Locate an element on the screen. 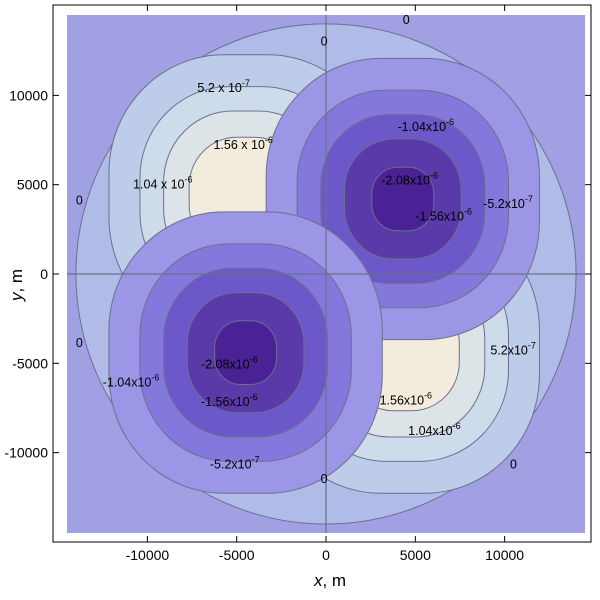 Image resolution: width=600 pixels, height=600 pixels. y-tick-label: -5000 is located at coordinates (30, 363).